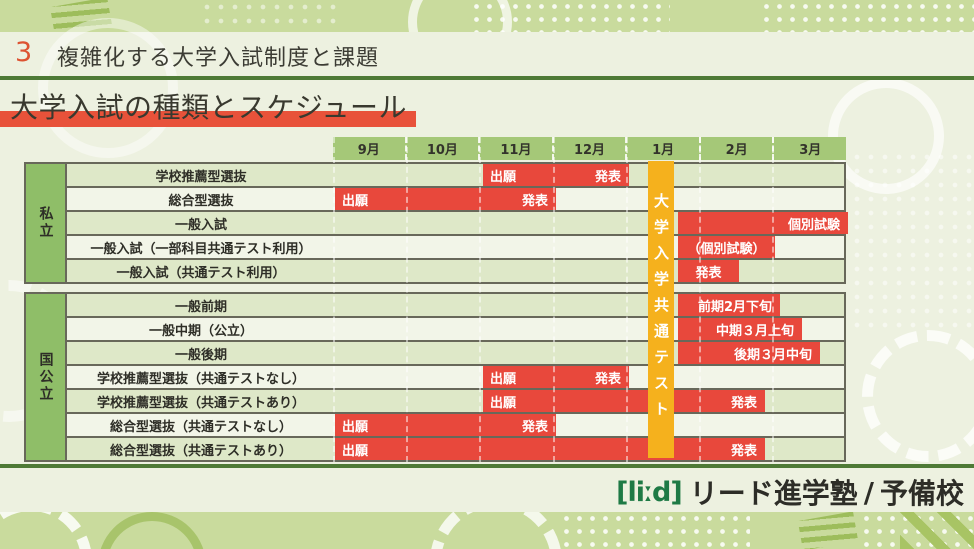 This screenshot has width=974, height=549. Describe the element at coordinates (487, 466) in the screenshot. I see `footer-divider` at that location.